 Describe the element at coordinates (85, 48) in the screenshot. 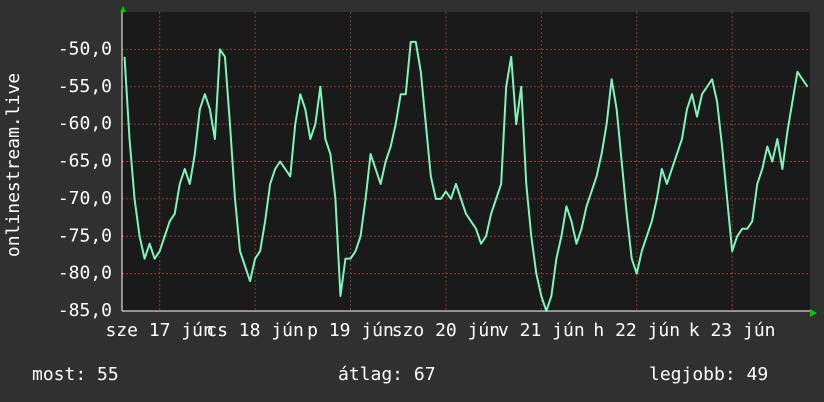

I see `y-tick-label: -50,0` at that location.